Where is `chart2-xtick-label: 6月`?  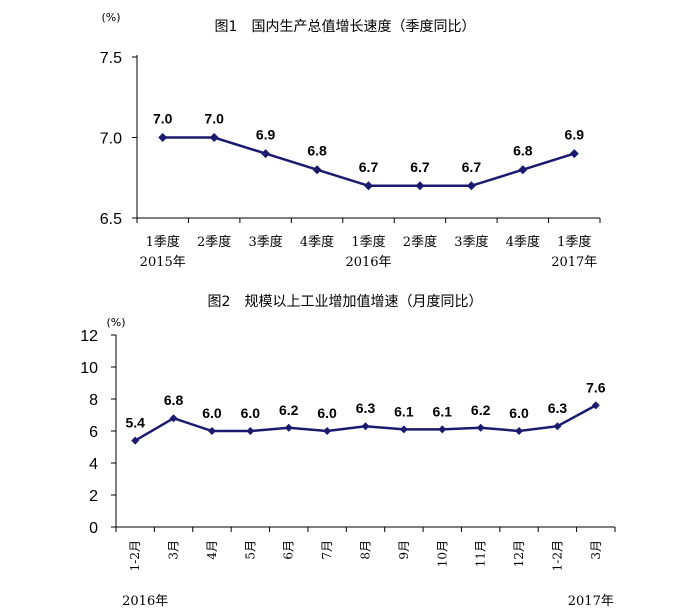 chart2-xtick-label: 6月 is located at coordinates (289, 550).